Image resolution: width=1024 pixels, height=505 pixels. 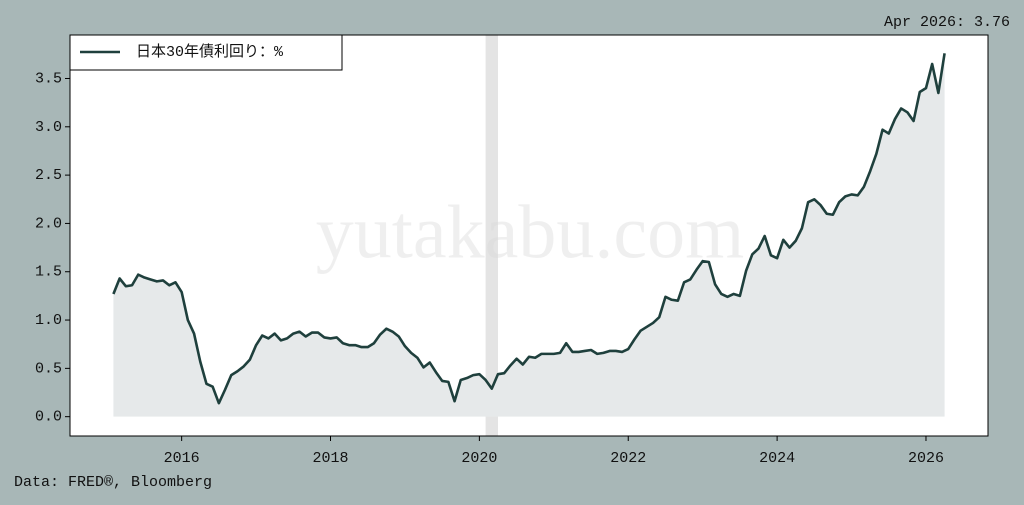 I want to click on legend-label: 日本30年債利回り：%, so click(x=210, y=52).